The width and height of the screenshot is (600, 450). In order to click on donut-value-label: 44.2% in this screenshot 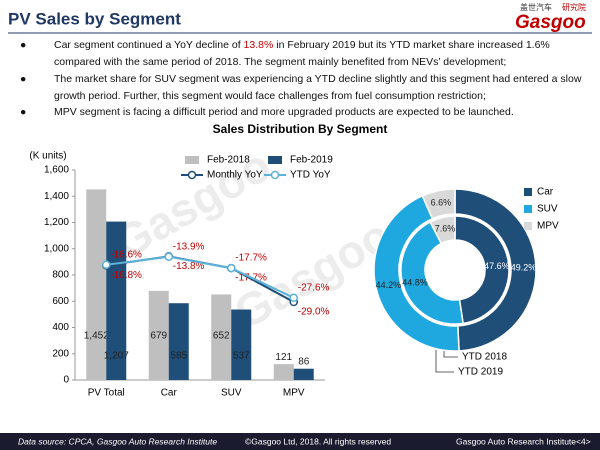, I will do `click(389, 285)`.